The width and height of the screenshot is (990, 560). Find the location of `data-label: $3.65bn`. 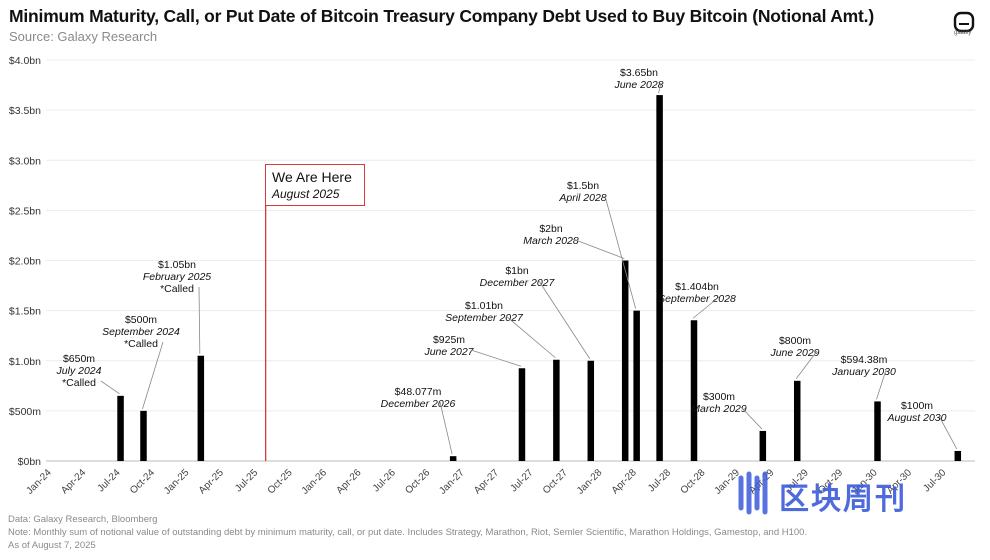

data-label: $3.65bn is located at coordinates (639, 73).